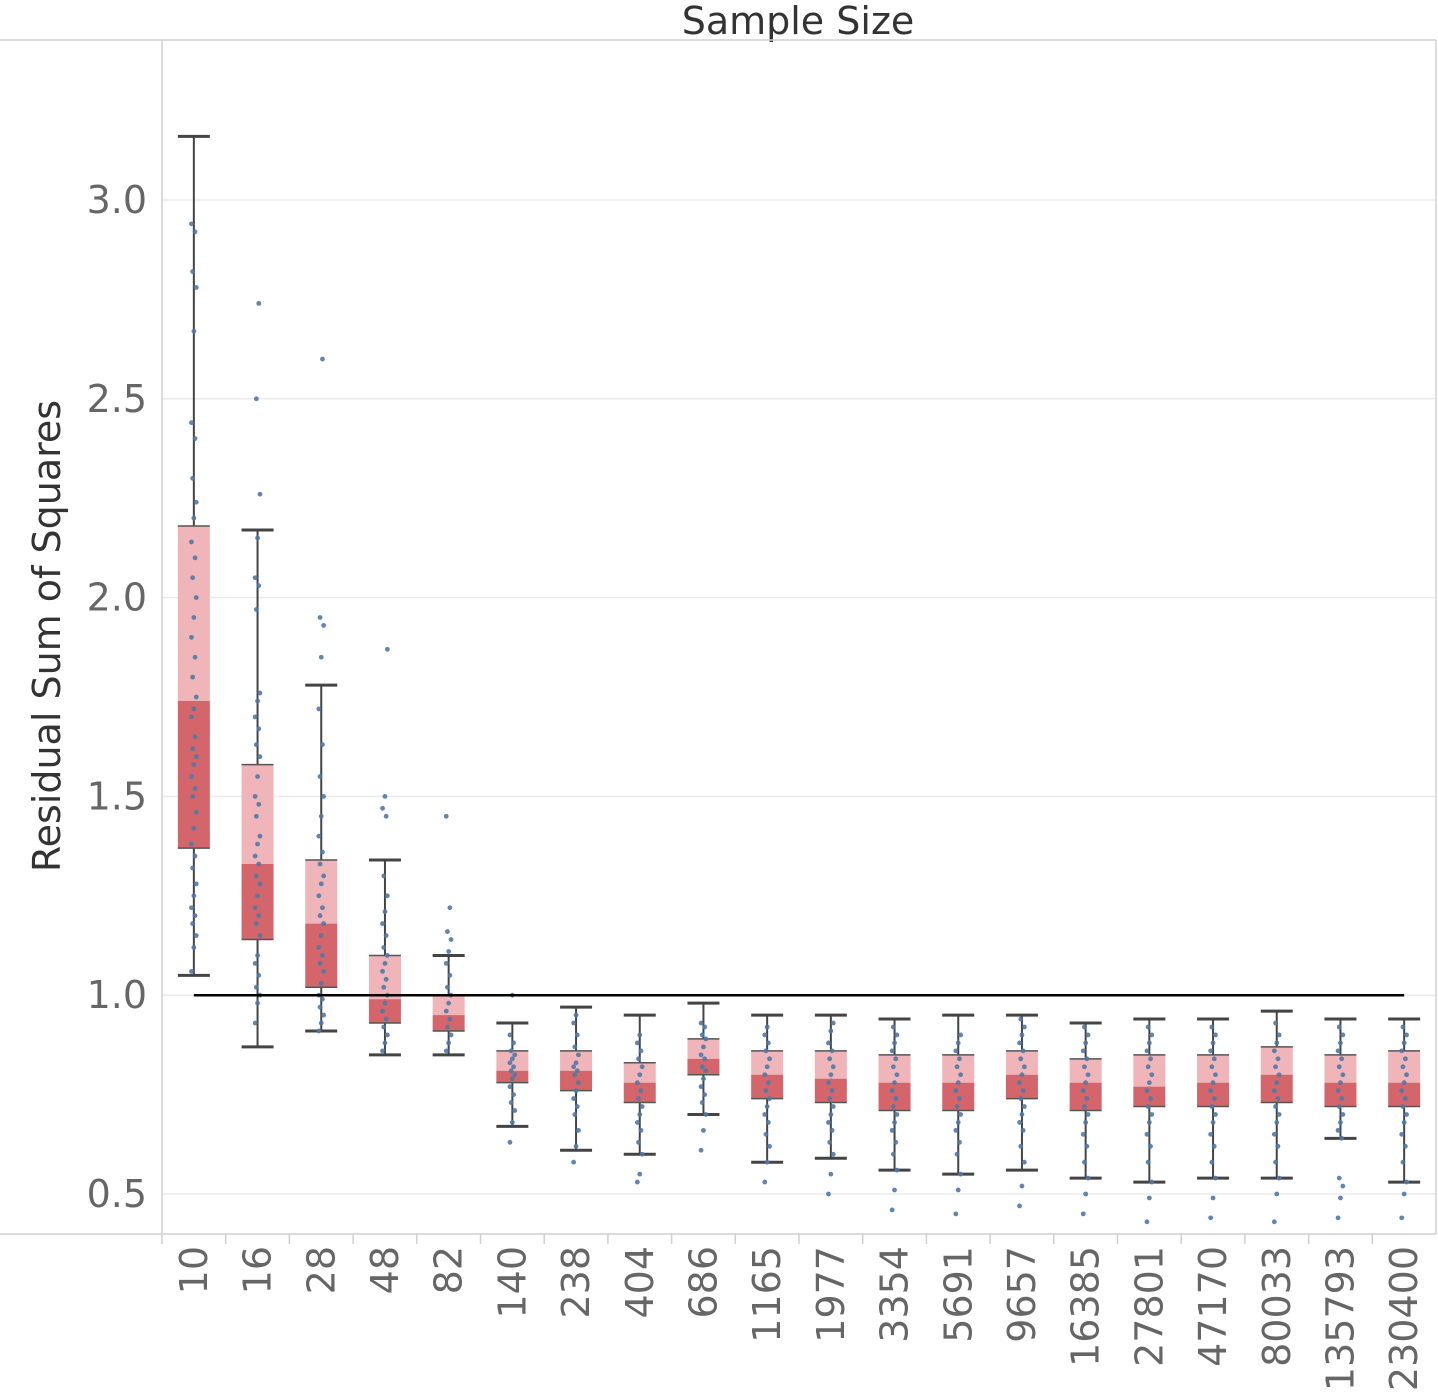  What do you see at coordinates (1213, 1306) in the screenshot?
I see `x-tick-label: 47170` at bounding box center [1213, 1306].